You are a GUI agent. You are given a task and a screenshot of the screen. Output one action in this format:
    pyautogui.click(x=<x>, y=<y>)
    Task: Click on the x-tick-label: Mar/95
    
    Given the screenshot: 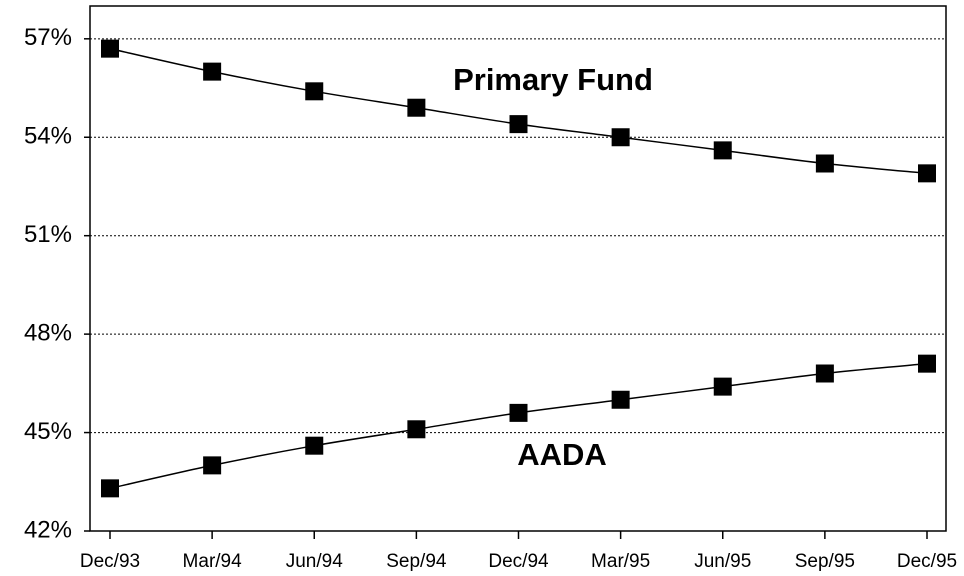 What is the action you would take?
    pyautogui.click(x=620, y=561)
    